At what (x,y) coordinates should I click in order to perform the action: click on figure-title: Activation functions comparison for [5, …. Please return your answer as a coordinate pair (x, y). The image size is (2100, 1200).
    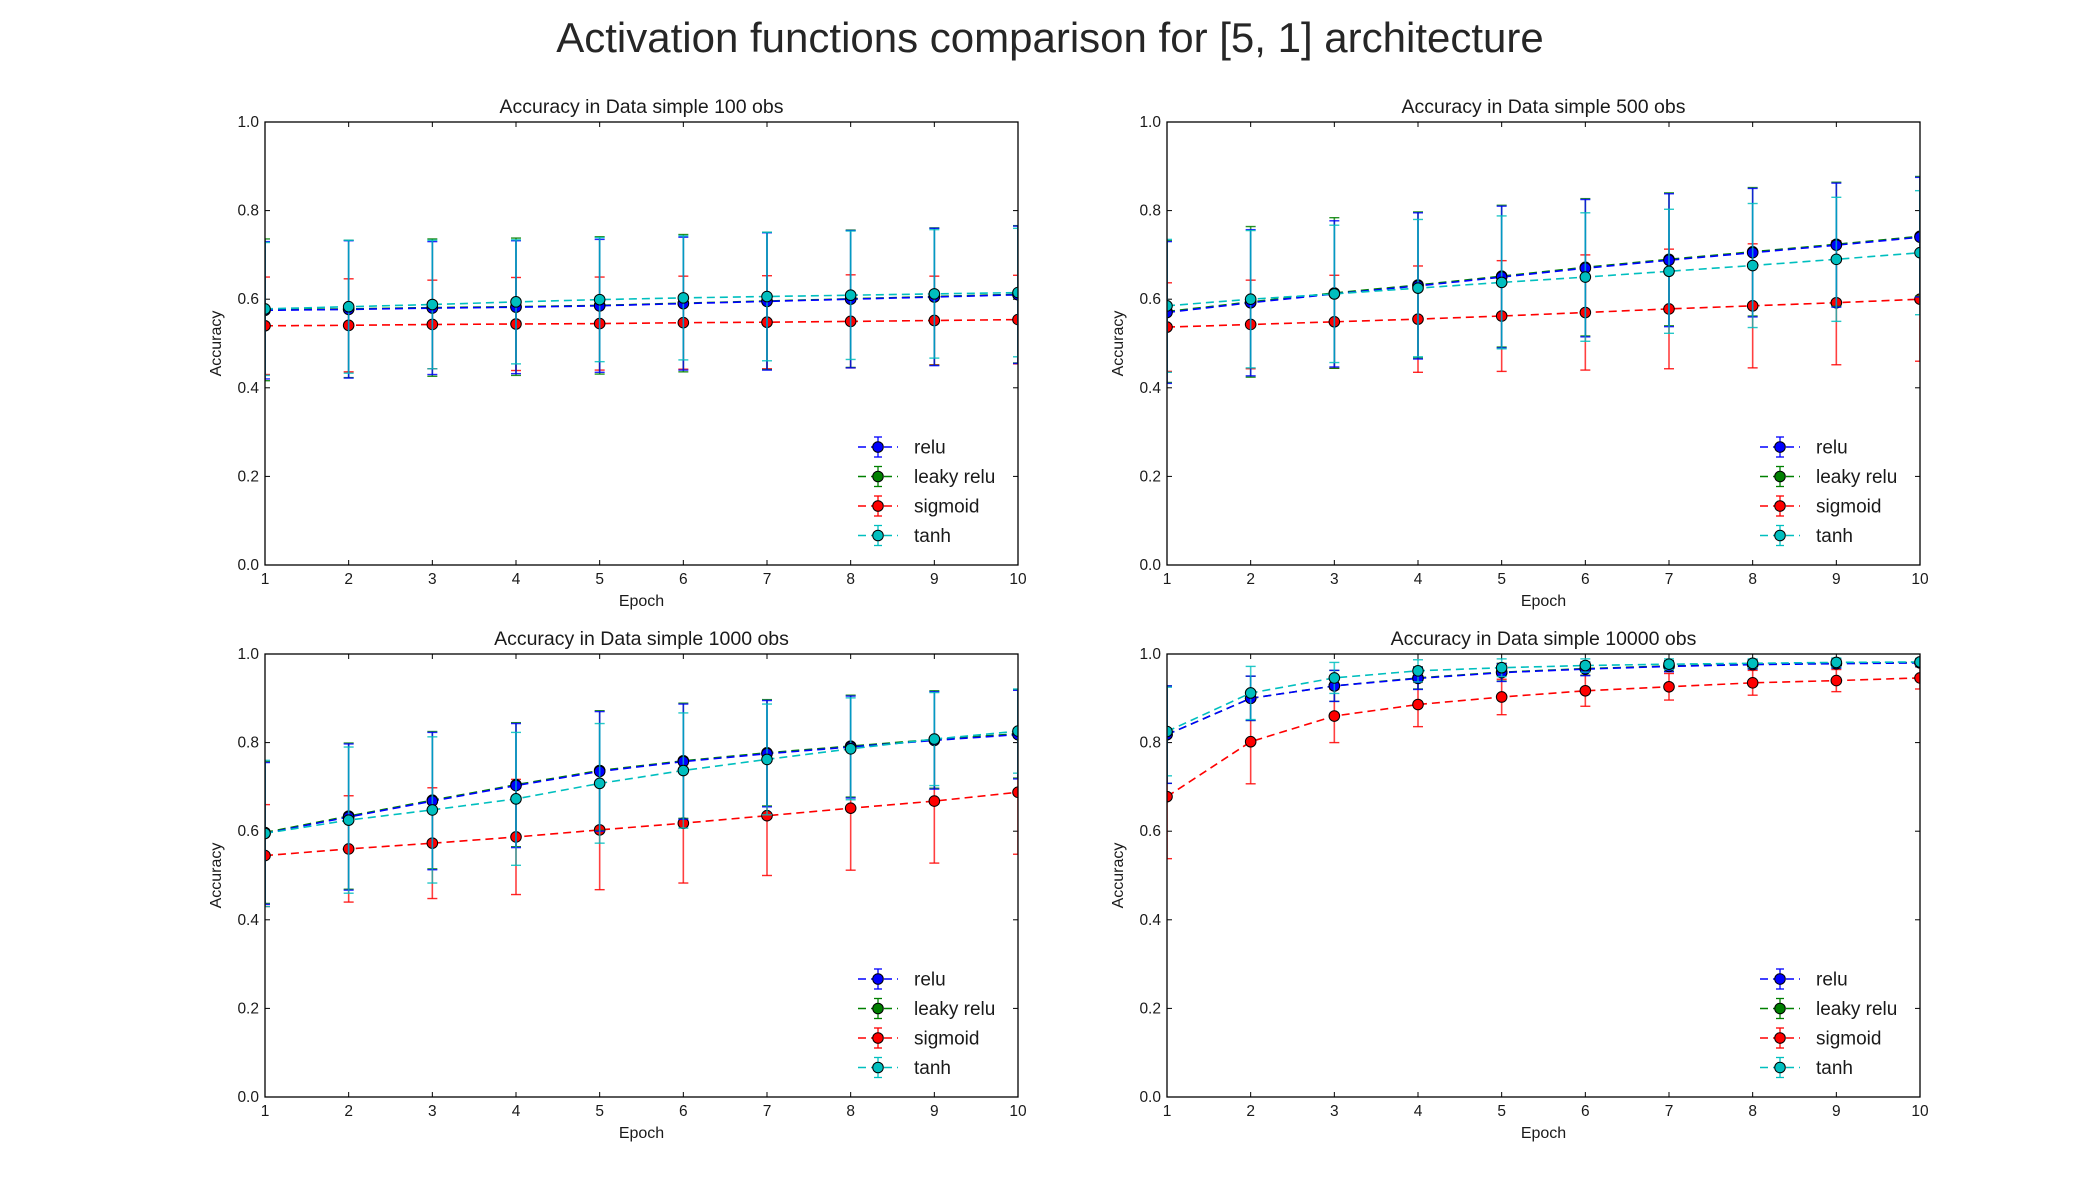
    Looking at the image, I should click on (1049, 37).